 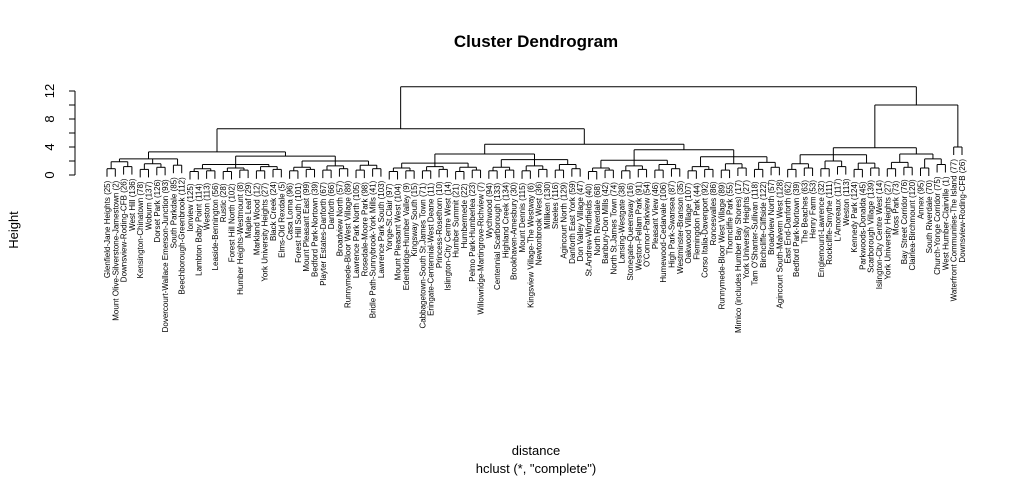 What do you see at coordinates (821, 228) in the screenshot?
I see `leaf-label: Englemount-Lawrence (32)` at bounding box center [821, 228].